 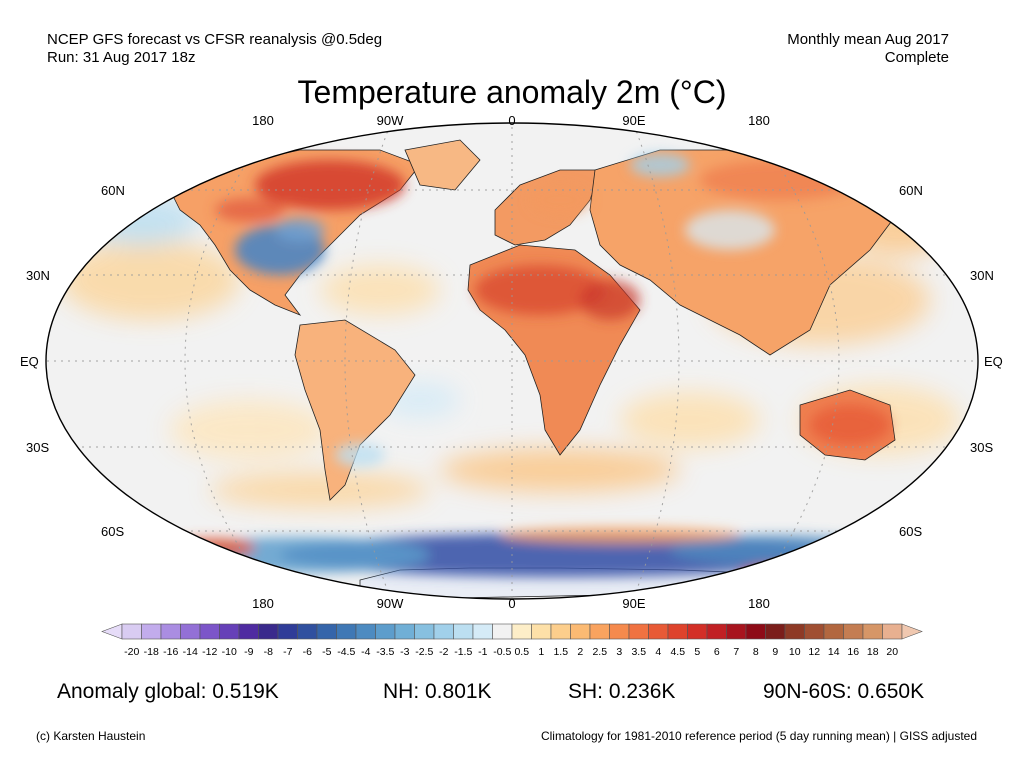 What do you see at coordinates (355, 410) in the screenshot?
I see `south-america` at bounding box center [355, 410].